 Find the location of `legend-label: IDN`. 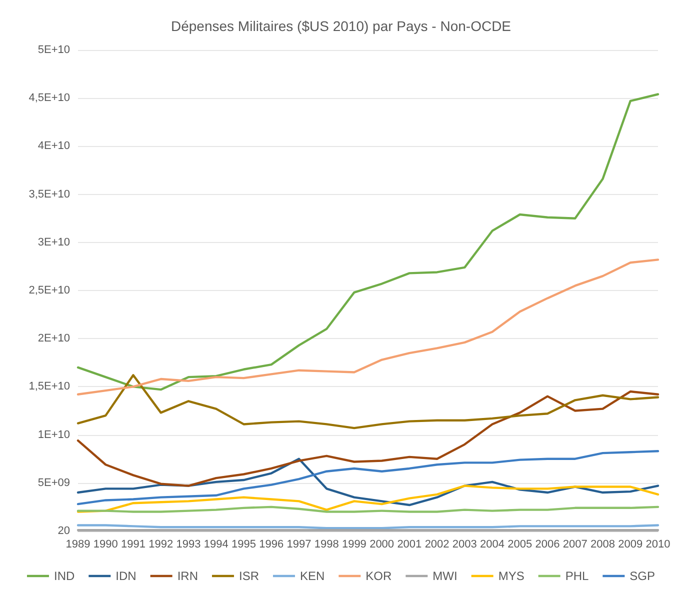

legend-label: IDN is located at coordinates (126, 576).